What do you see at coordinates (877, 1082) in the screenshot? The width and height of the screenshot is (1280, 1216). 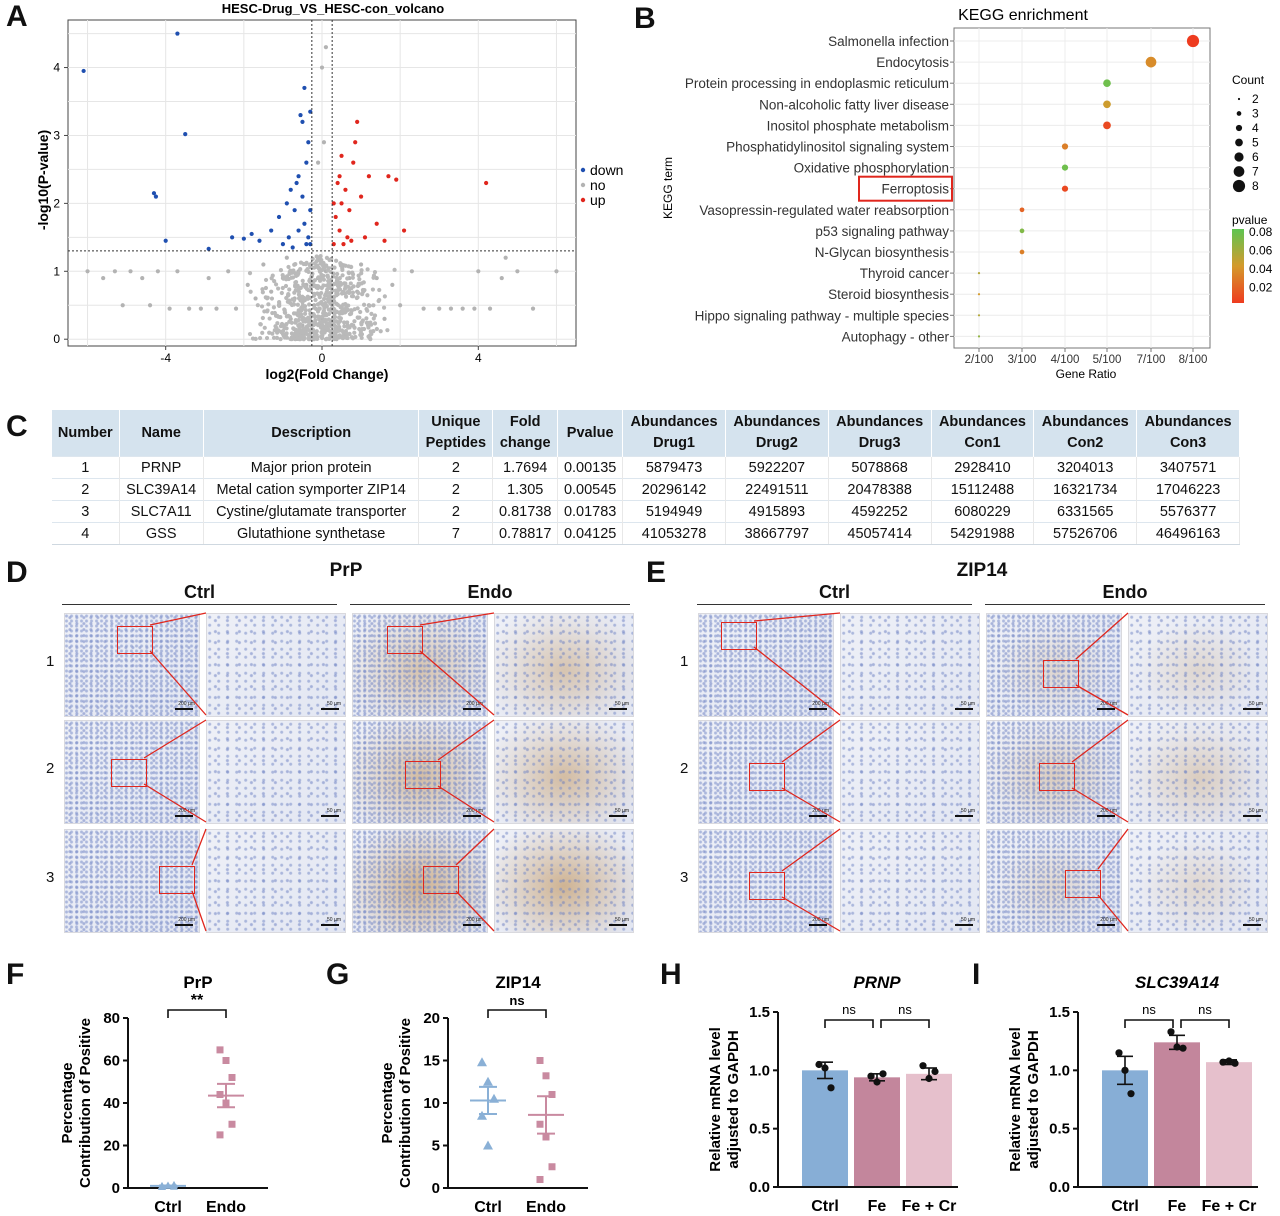 I see `bar-point` at bounding box center [877, 1082].